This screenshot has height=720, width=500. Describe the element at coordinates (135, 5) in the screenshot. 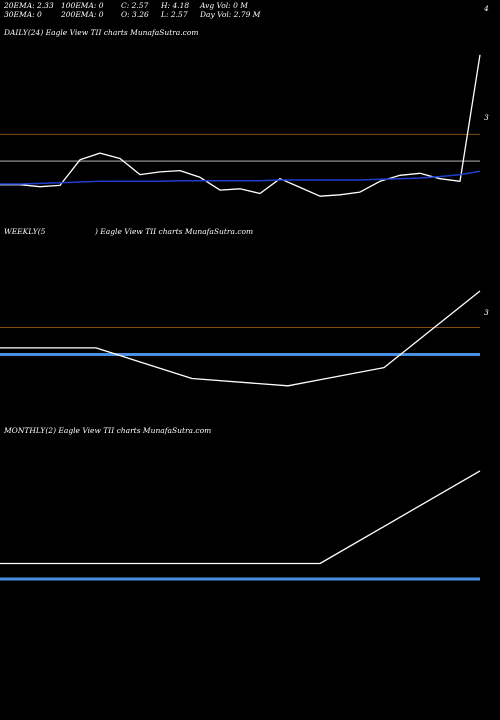

I see `stat-close: C: 2.57` at that location.